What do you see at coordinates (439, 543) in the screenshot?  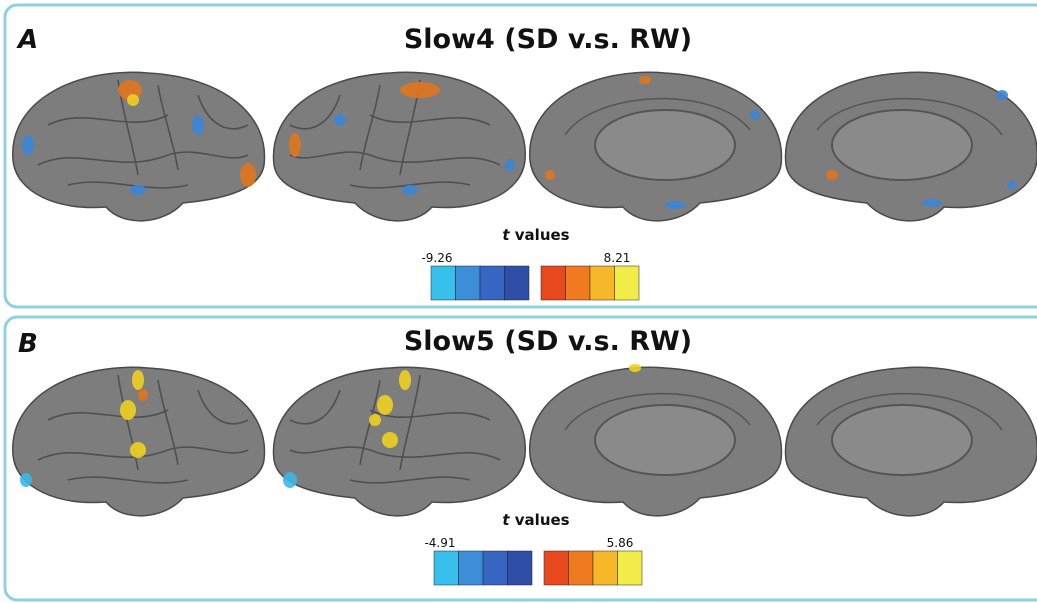 I see `colorbar-min: -4.91` at bounding box center [439, 543].